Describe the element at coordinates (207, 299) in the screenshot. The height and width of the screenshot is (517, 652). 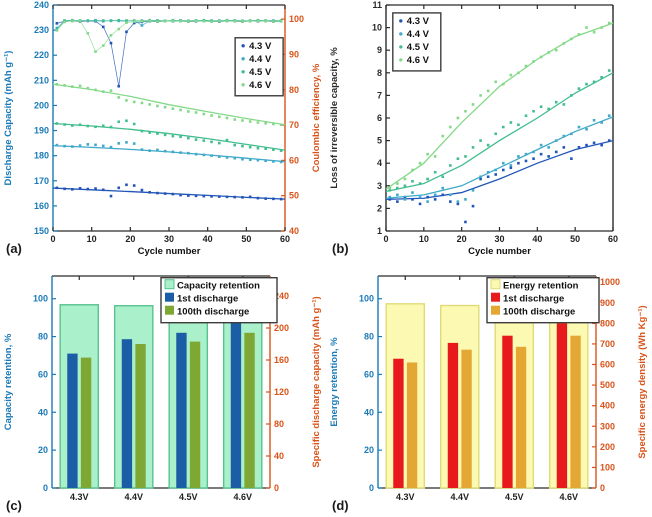
I see `legend-label: 1st discharge` at that location.